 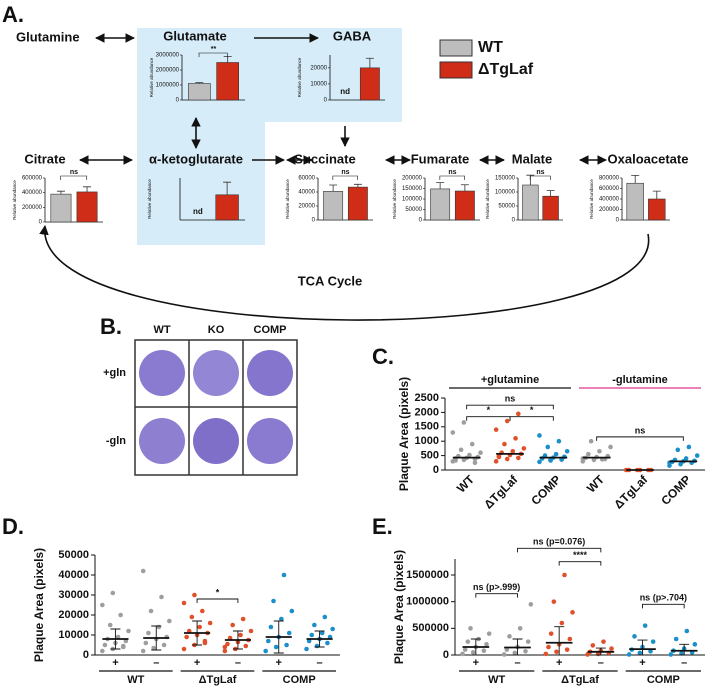 What do you see at coordinates (382, 526) in the screenshot?
I see `panel-letter: E.` at bounding box center [382, 526].